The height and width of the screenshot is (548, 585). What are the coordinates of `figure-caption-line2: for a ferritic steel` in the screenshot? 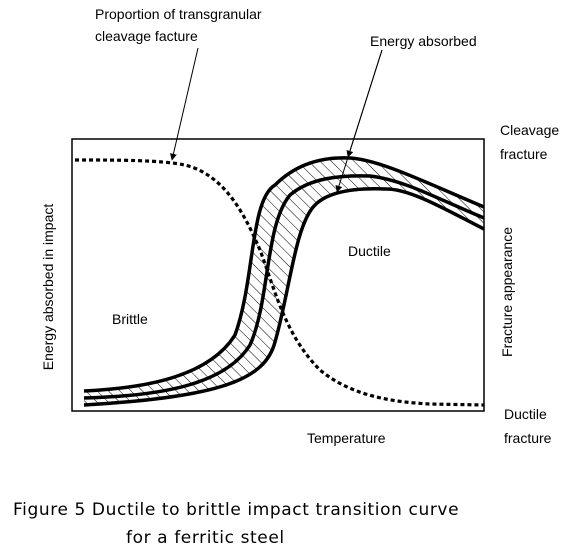 It's located at (205, 538).